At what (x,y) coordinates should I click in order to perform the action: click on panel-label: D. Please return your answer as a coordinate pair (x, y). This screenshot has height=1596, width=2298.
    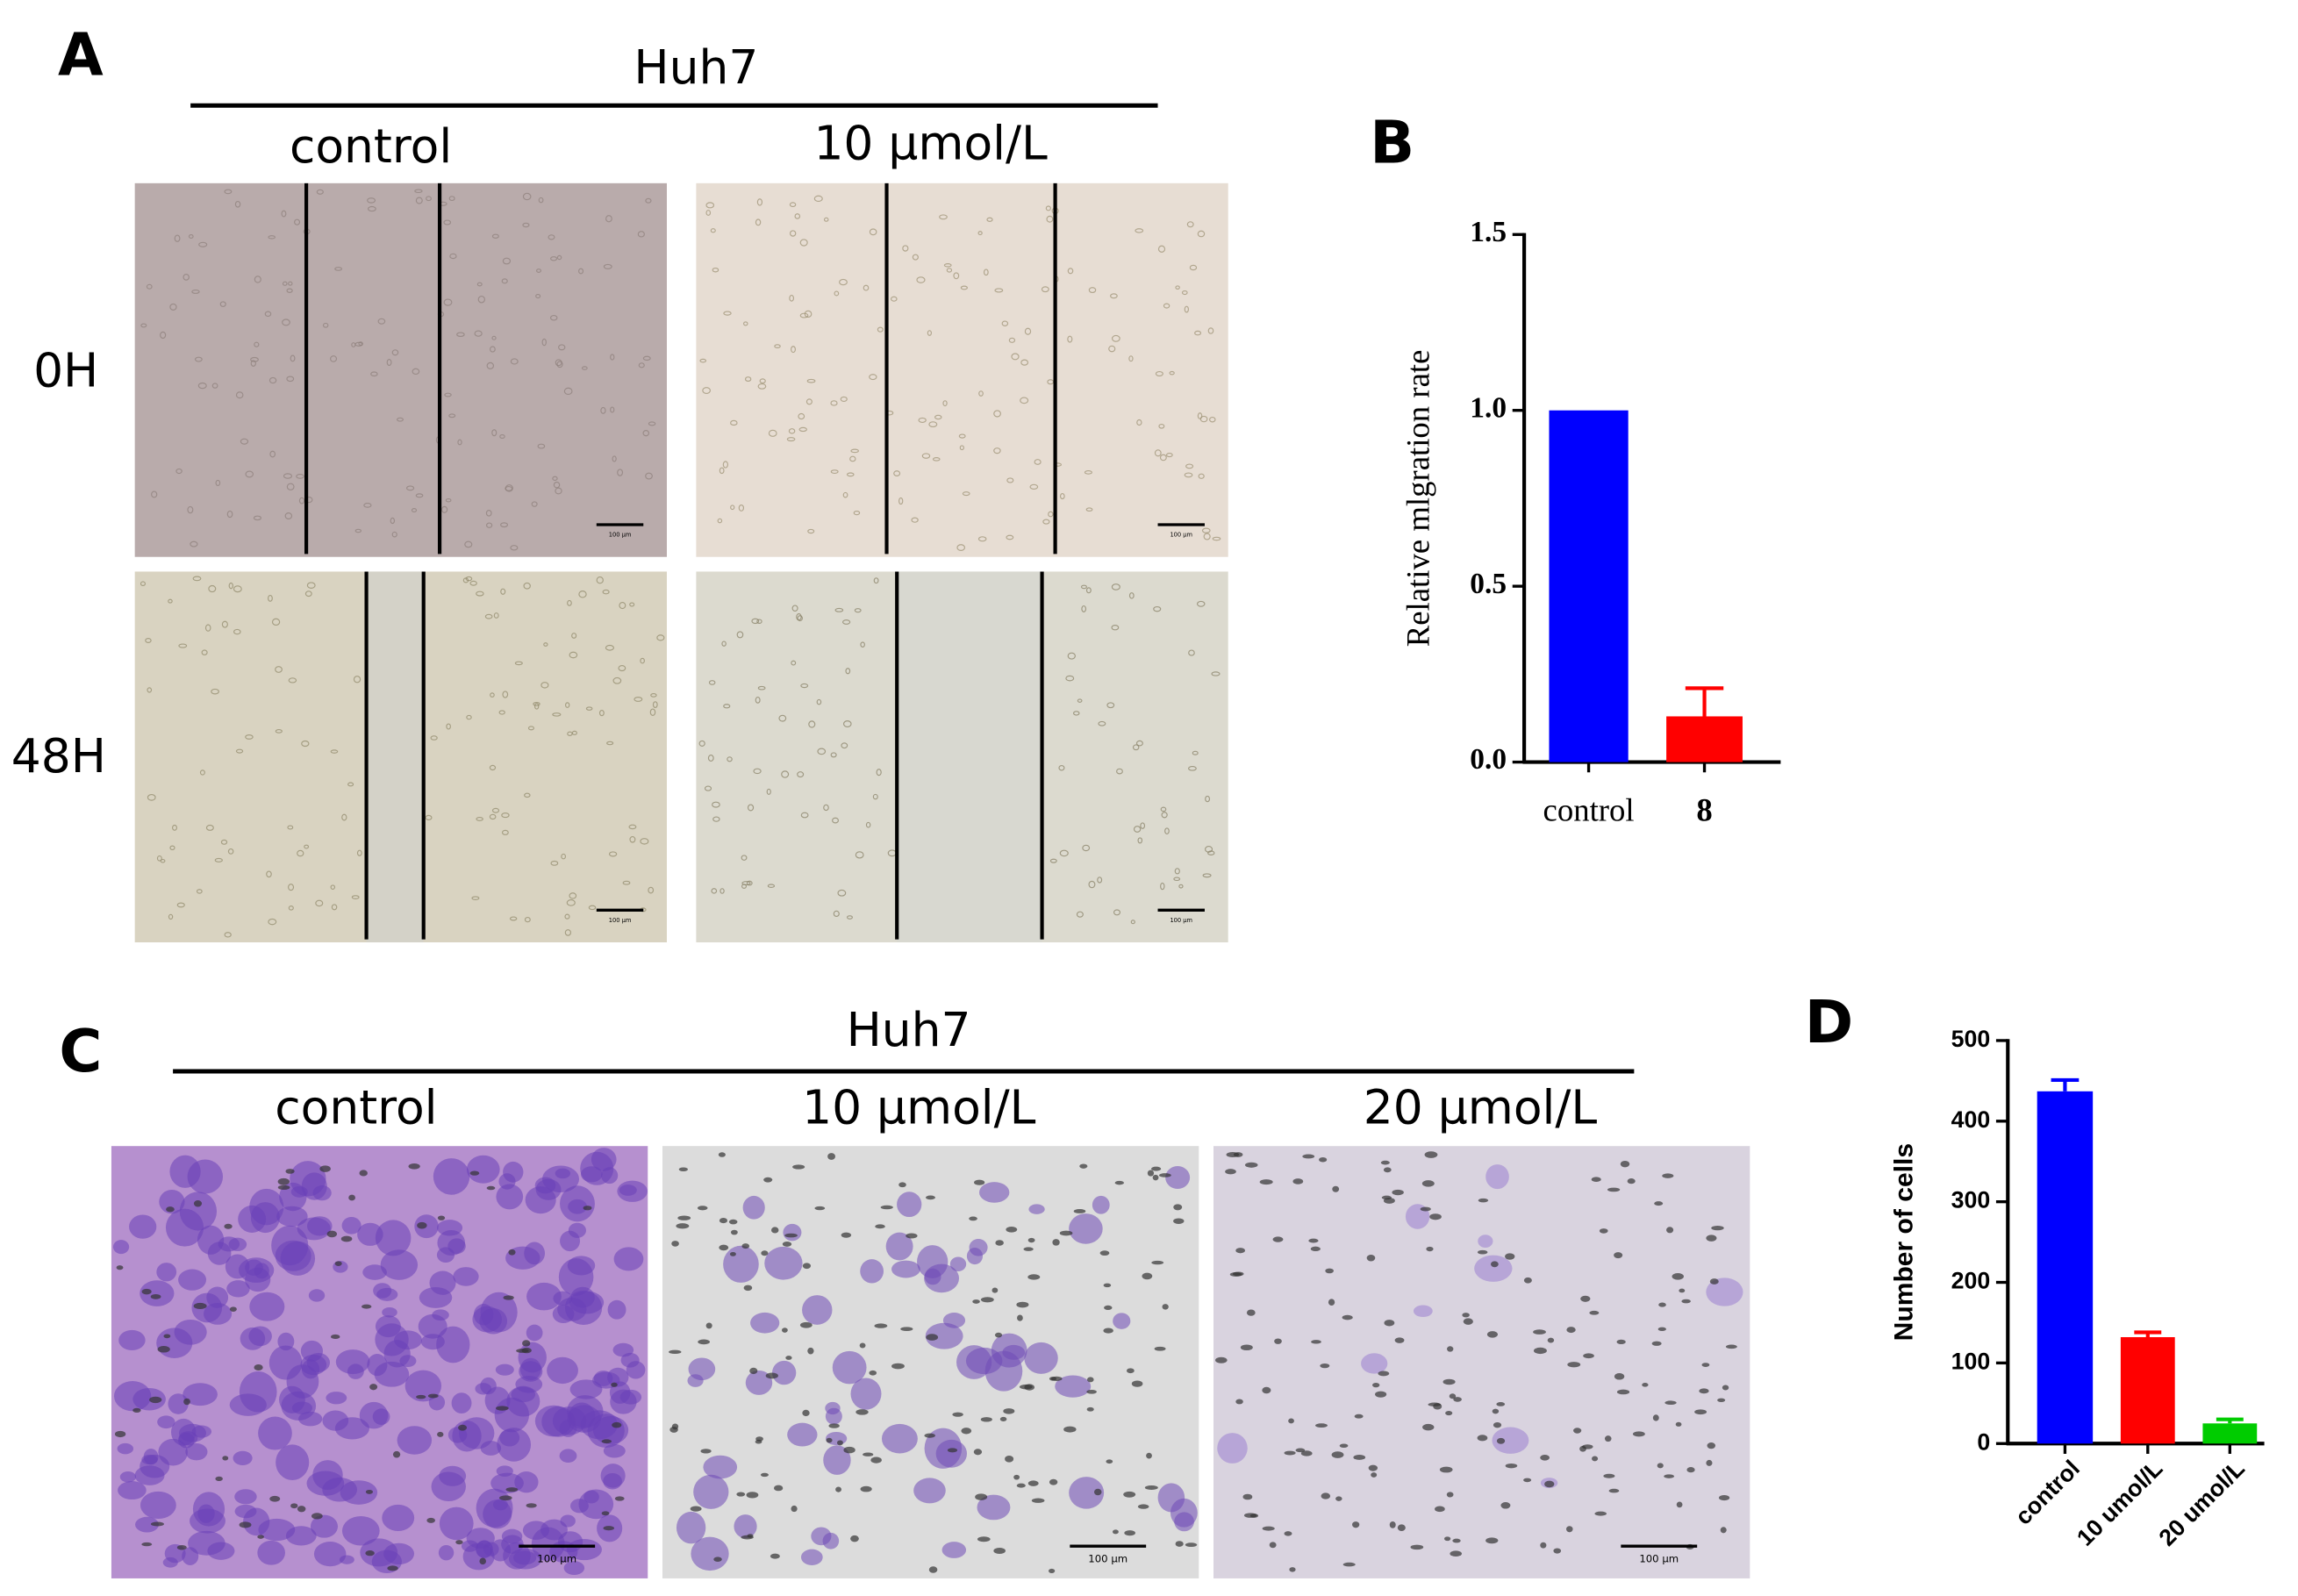
    Looking at the image, I should click on (1829, 1022).